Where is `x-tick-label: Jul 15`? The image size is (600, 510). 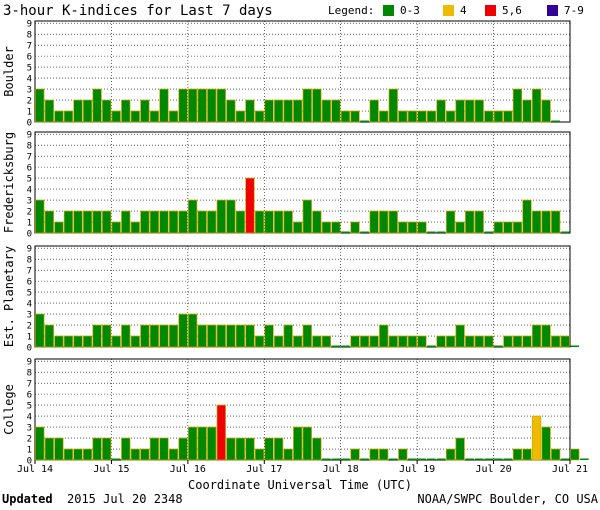
x-tick-label: Jul 15 is located at coordinates (111, 469).